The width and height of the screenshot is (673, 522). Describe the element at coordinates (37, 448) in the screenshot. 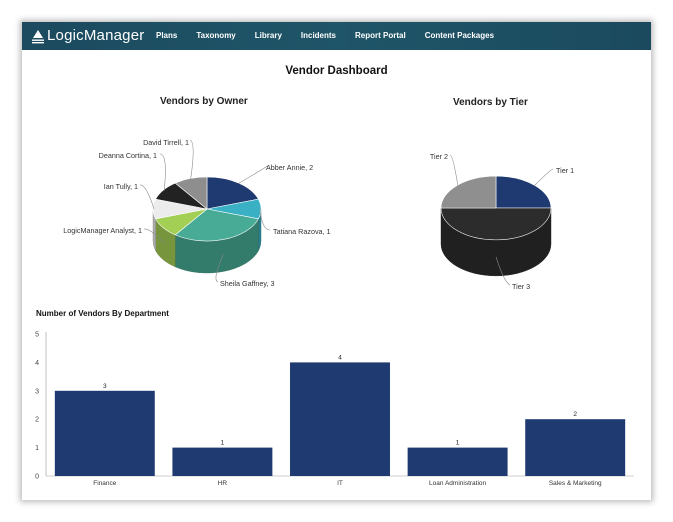

I see `y-tick-label: 1` at that location.